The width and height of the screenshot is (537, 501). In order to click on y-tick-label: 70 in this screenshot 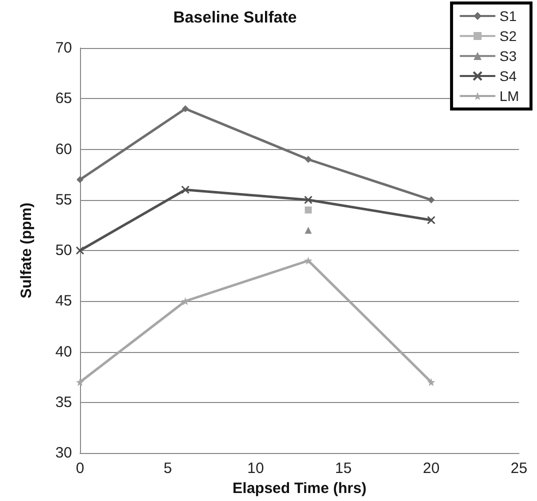, I will do `click(63, 48)`.